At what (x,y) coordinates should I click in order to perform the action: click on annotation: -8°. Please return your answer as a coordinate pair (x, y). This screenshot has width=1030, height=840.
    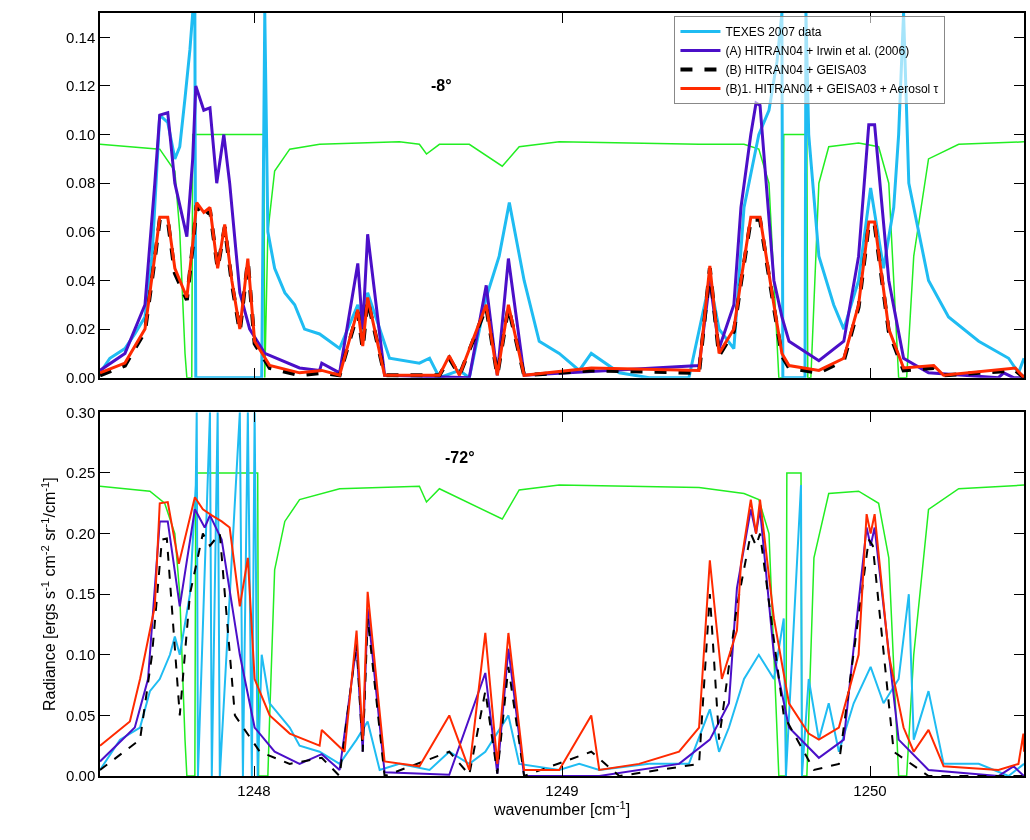
    Looking at the image, I should click on (441, 85).